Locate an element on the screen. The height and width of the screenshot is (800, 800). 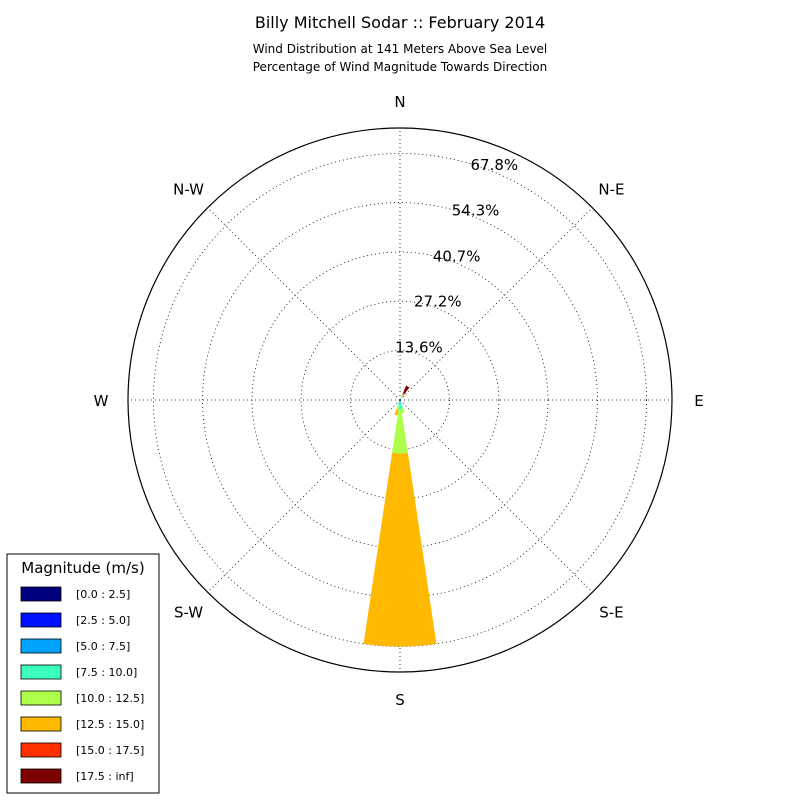
ring-label-3: 40.7% is located at coordinates (457, 256).